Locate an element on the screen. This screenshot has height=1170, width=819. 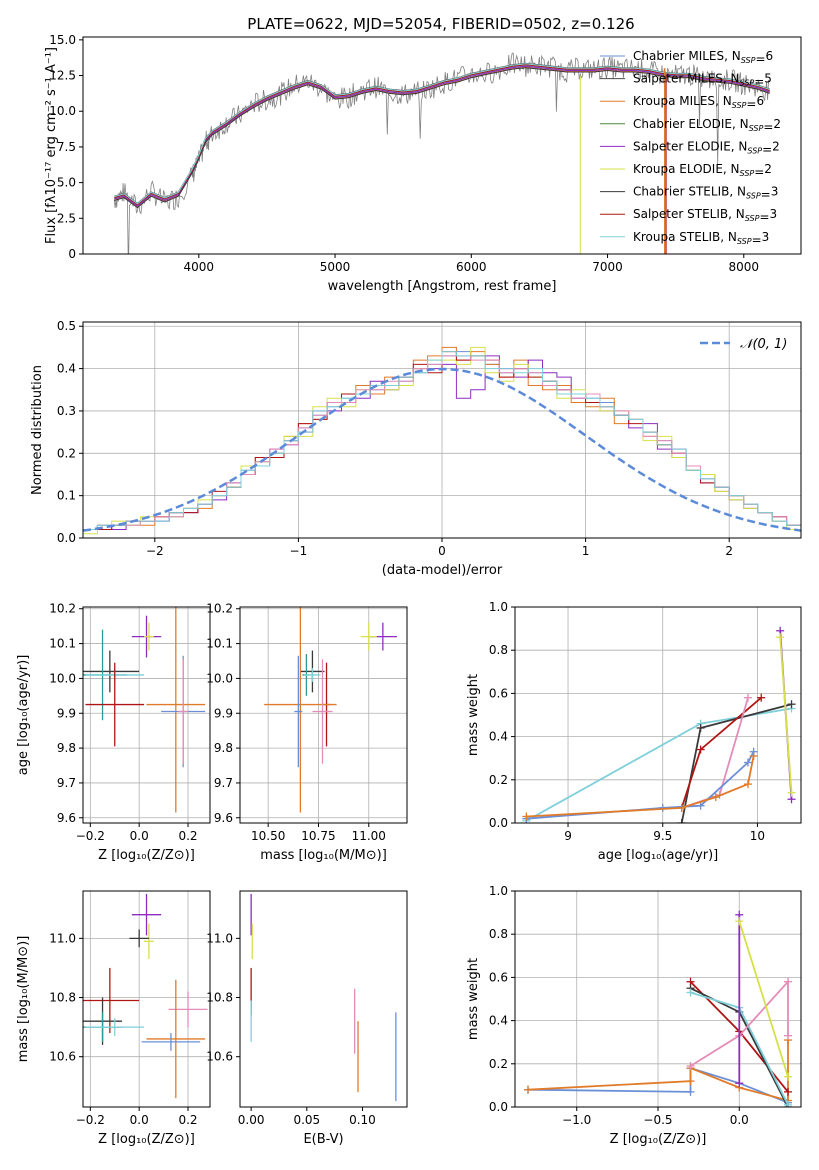
y-tick-label: 10.8 is located at coordinates (219, 998).